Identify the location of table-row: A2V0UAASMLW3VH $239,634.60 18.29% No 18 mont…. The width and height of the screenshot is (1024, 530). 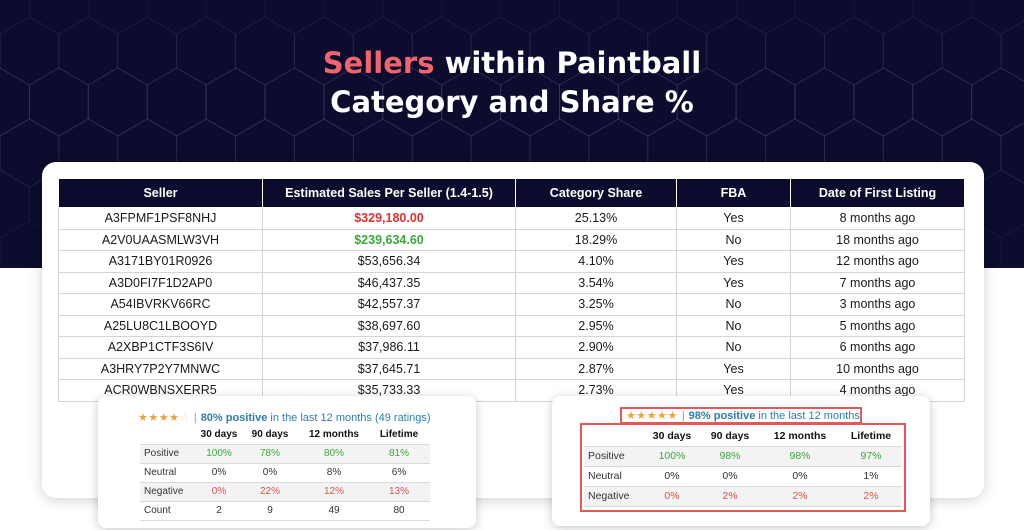
(511, 239).